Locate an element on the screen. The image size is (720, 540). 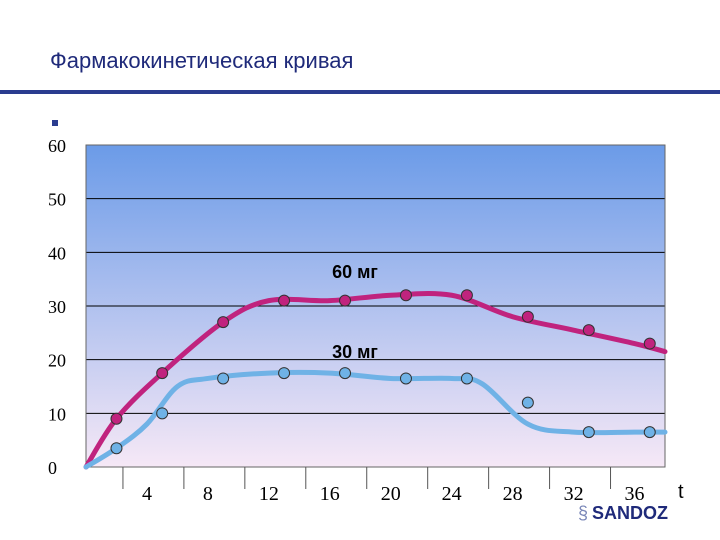
x-tick-label: 36 is located at coordinates (635, 494).